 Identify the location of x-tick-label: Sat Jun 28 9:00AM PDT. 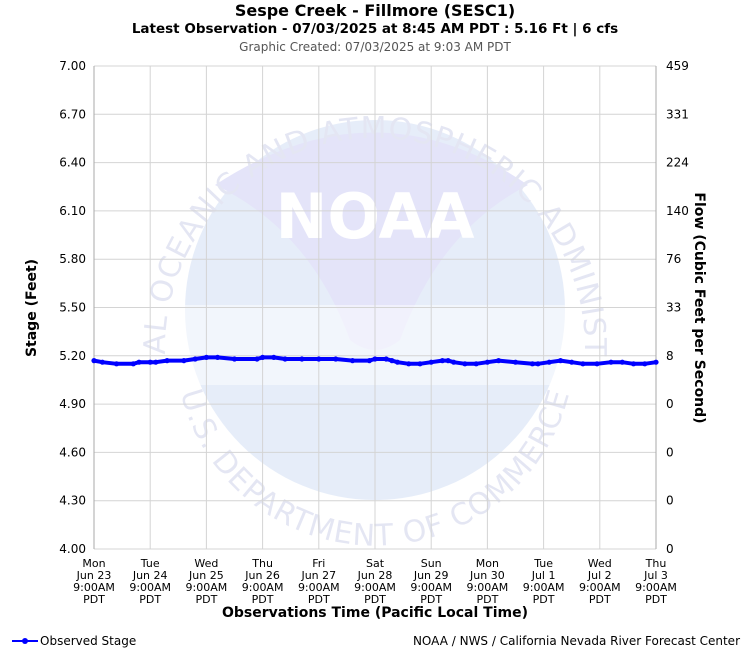
(375, 581).